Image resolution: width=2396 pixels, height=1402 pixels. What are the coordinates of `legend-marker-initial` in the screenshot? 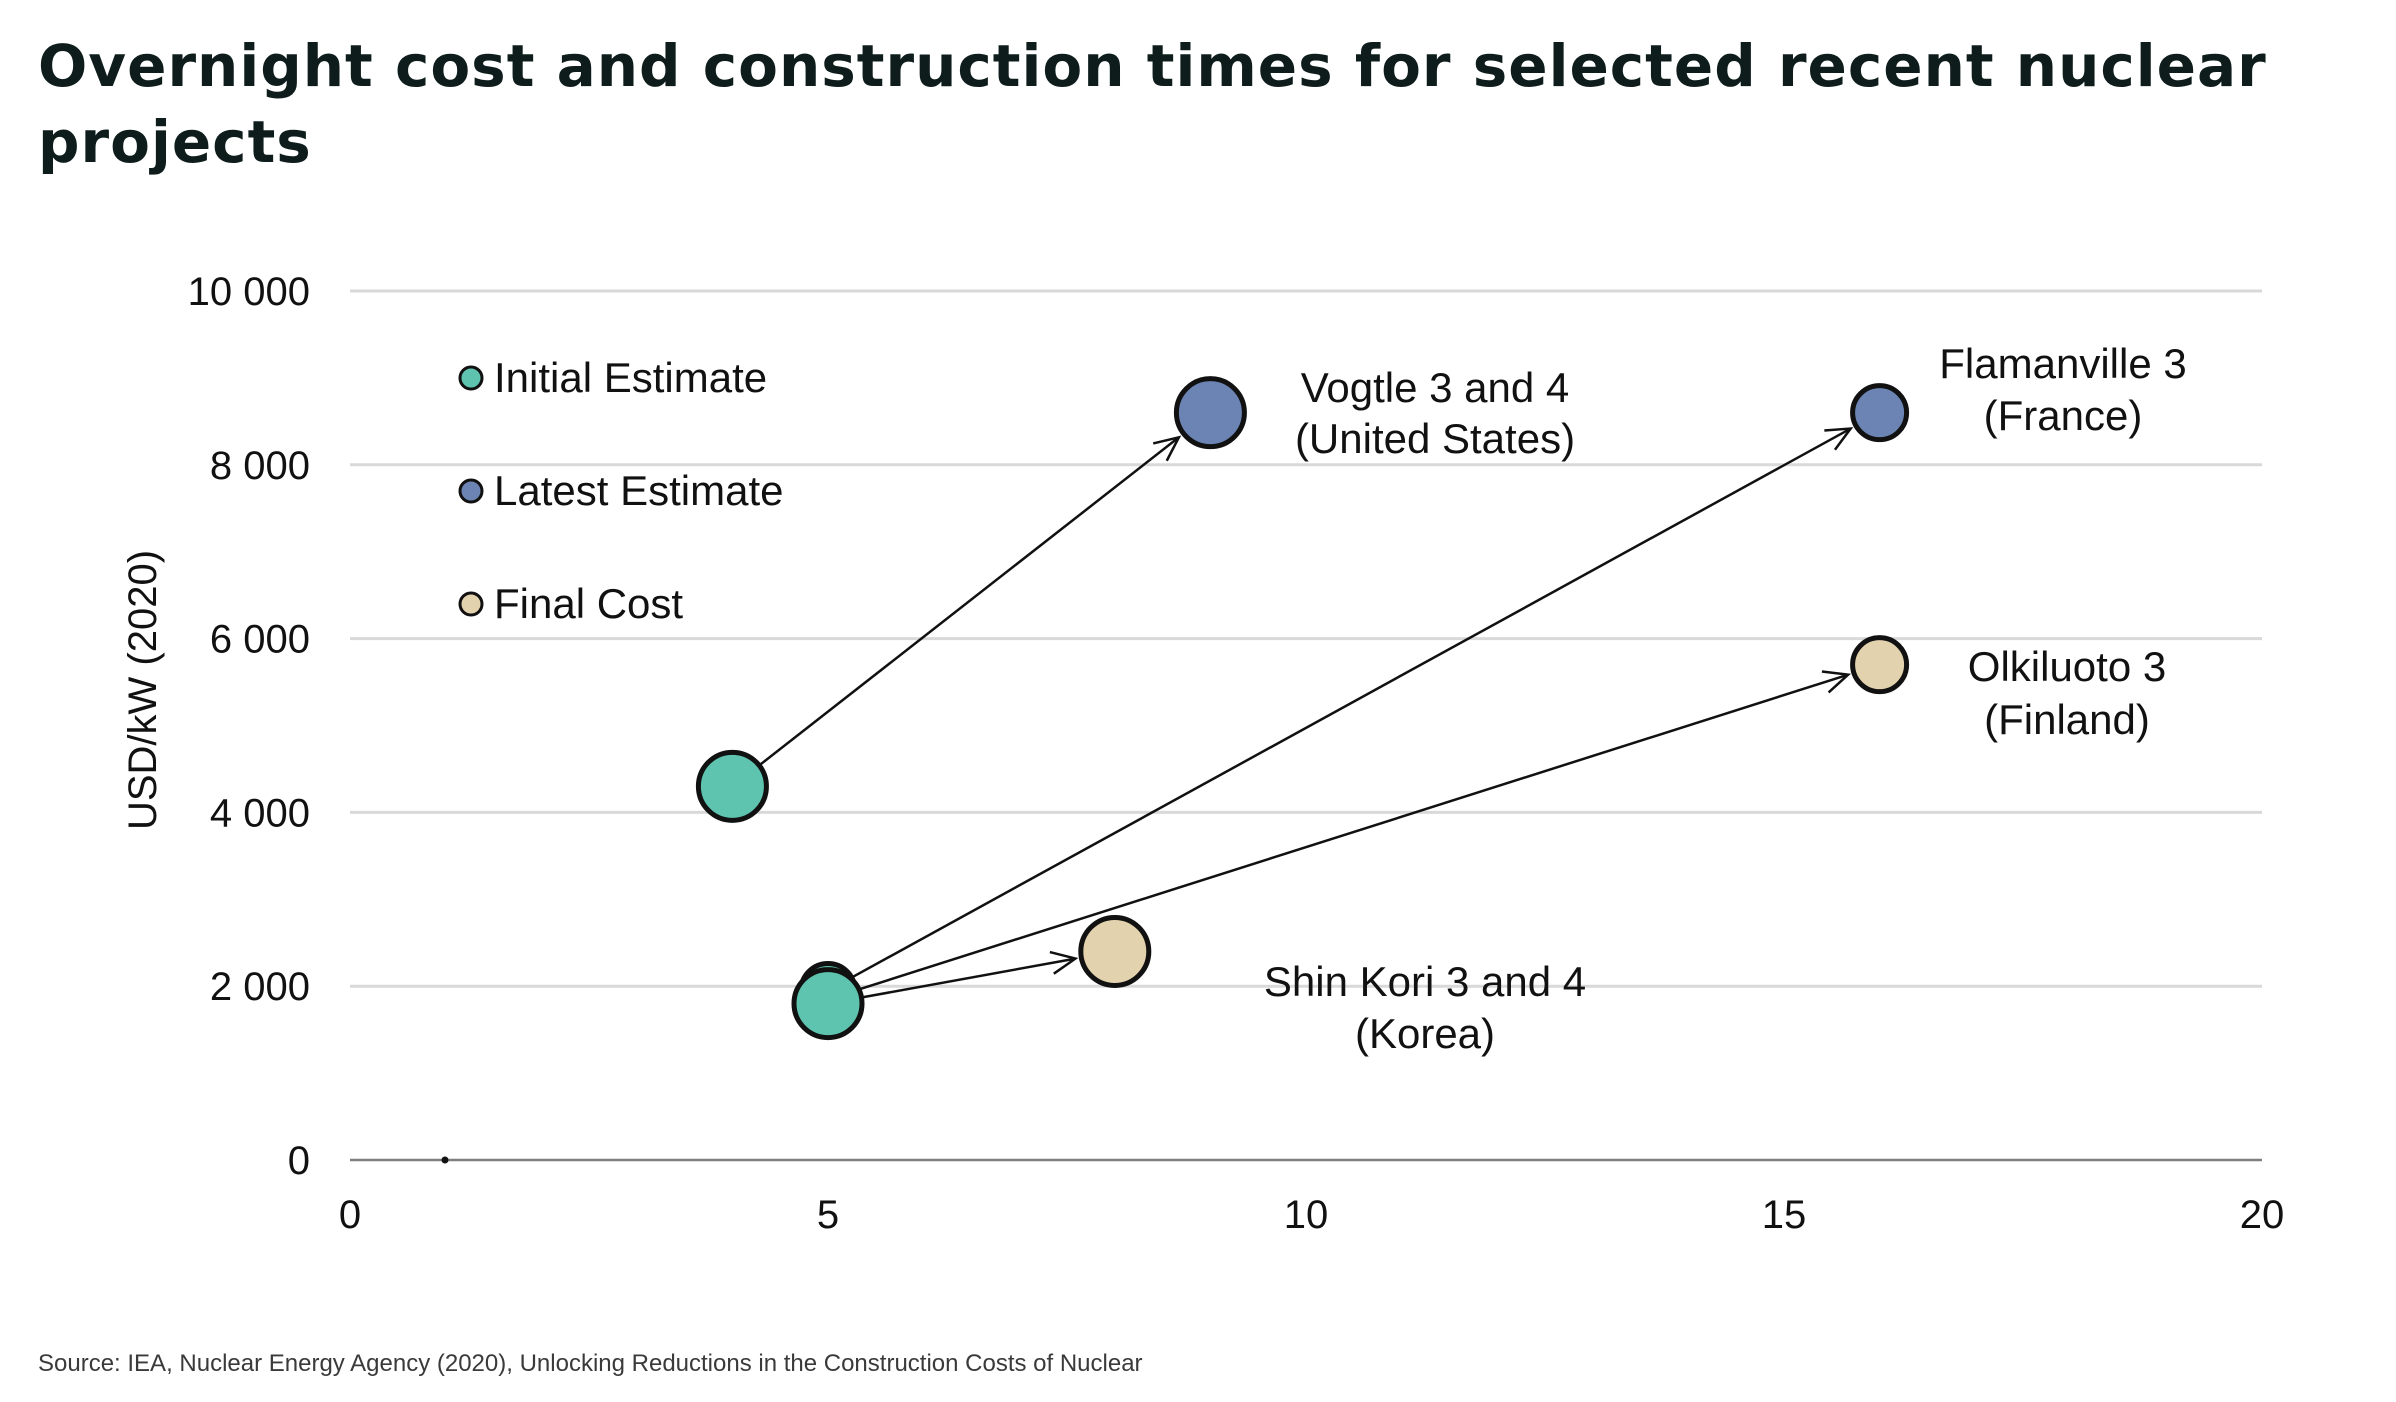 It's located at (471, 378).